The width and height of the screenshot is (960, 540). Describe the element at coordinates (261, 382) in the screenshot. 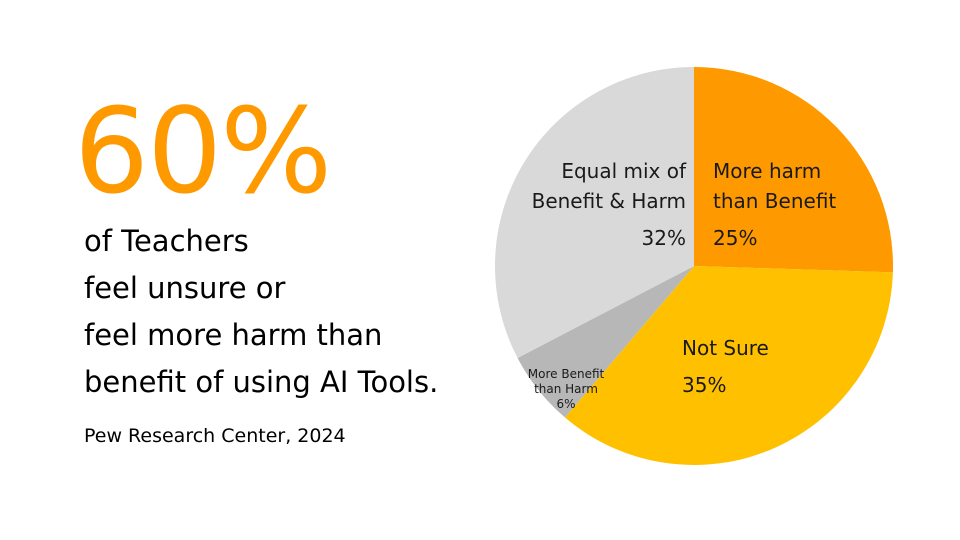

I see `headline-line: benefit of using AI Tools.` at that location.